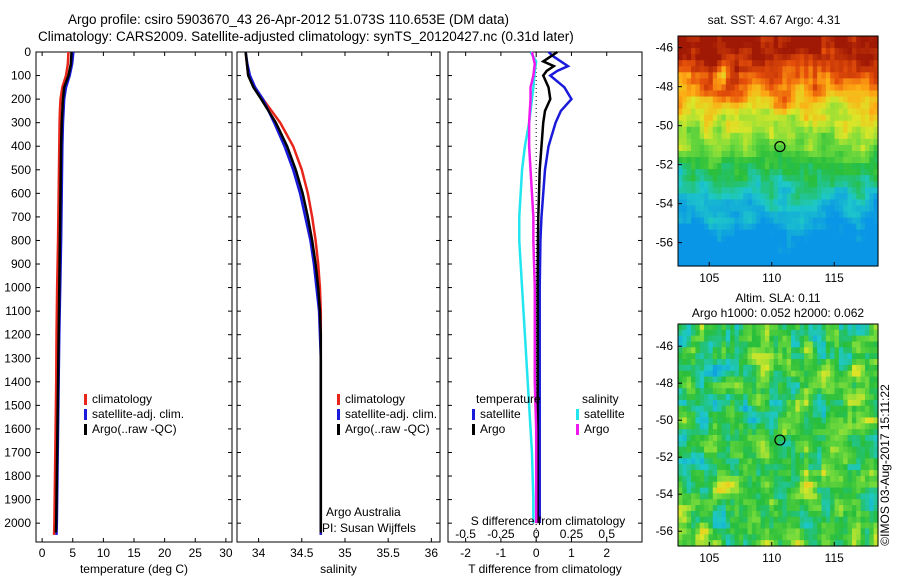 Image resolution: width=900 pixels, height=580 pixels. I want to click on panel-1-ytick-label: 0, so click(27, 52).